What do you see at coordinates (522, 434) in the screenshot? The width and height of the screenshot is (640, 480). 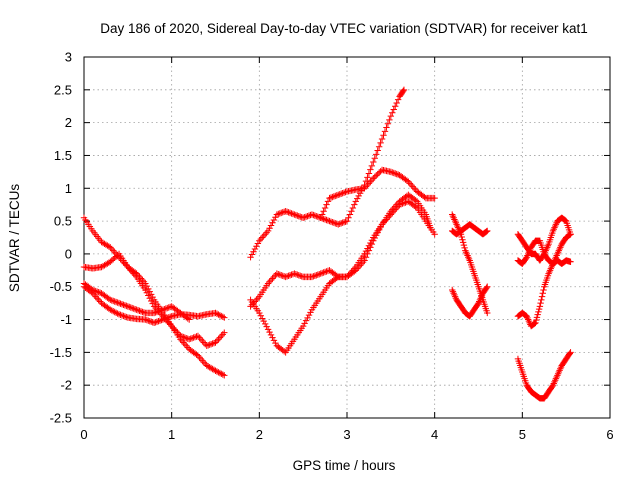 I see `x-tick-label: 5` at bounding box center [522, 434].